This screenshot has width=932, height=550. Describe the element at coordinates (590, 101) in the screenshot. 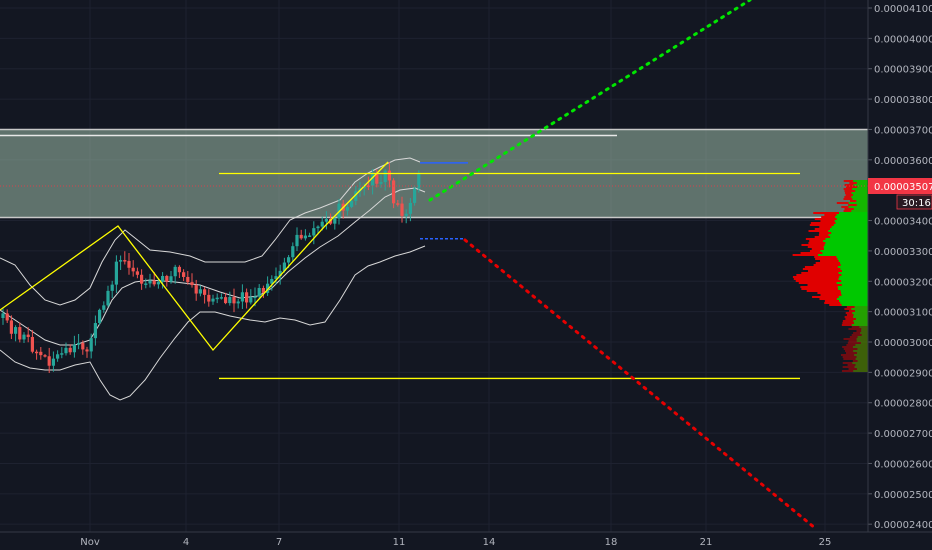

I see `bullish-projection` at that location.